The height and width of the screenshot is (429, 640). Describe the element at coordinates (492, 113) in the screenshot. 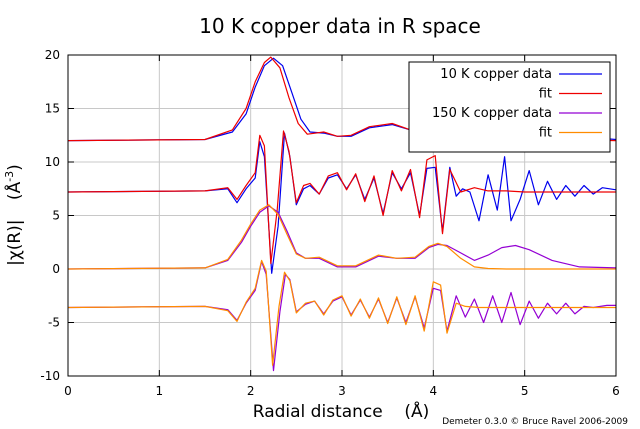

I see `legend-label: 150 K copper data` at that location.